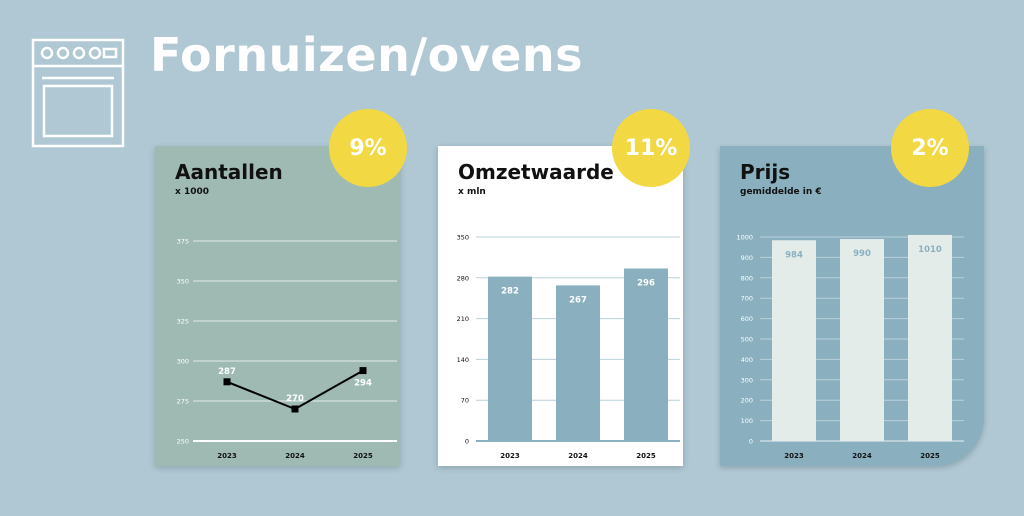  What do you see at coordinates (227, 372) in the screenshot?
I see `data-label: 287` at bounding box center [227, 372].